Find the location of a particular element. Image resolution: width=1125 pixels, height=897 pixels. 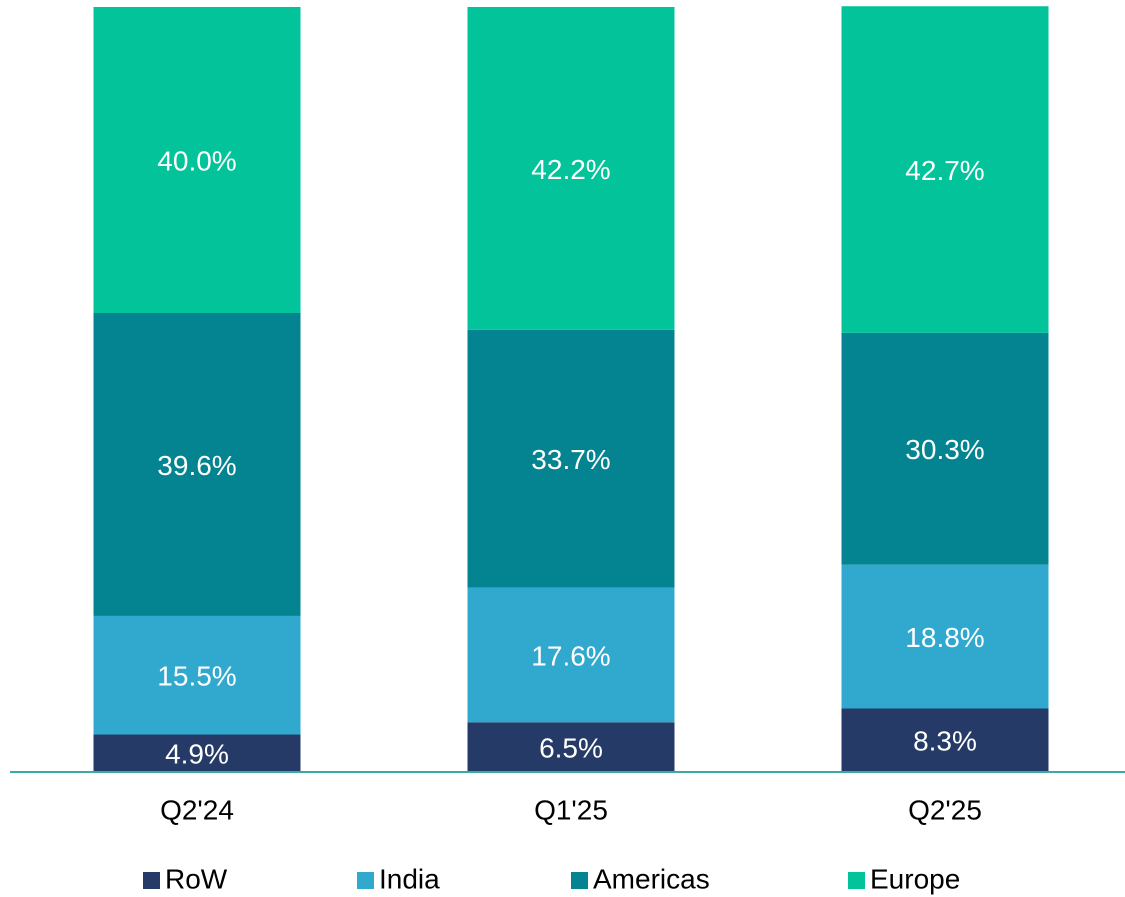

data-label: 4.9% is located at coordinates (197, 754).